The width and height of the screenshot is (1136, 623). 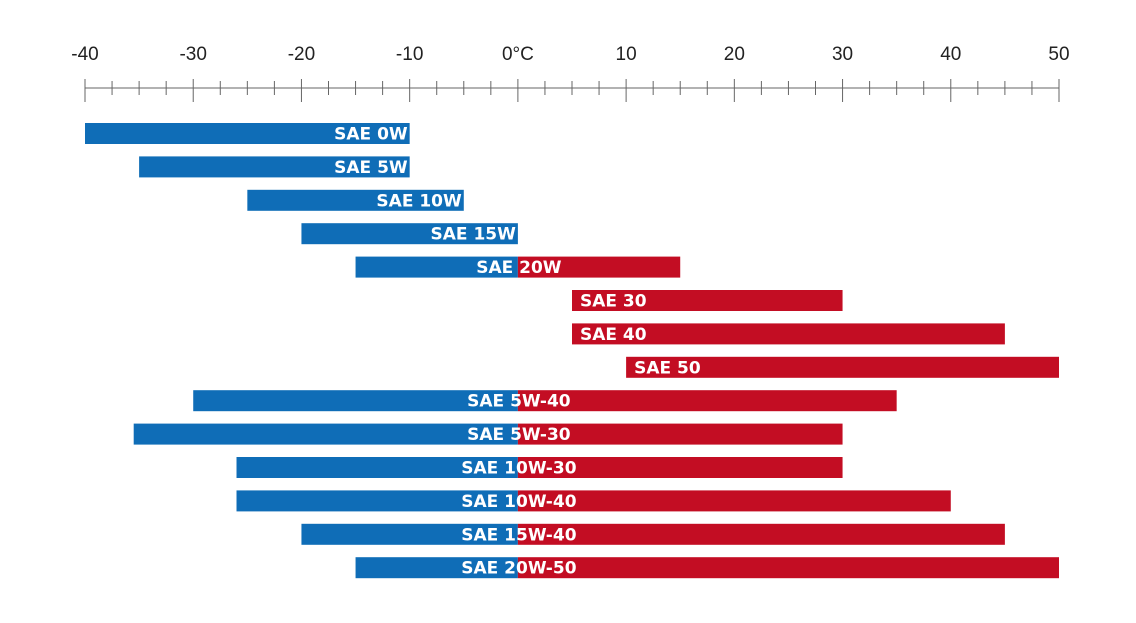 What do you see at coordinates (192, 54) in the screenshot?
I see `tick-label: -30` at bounding box center [192, 54].